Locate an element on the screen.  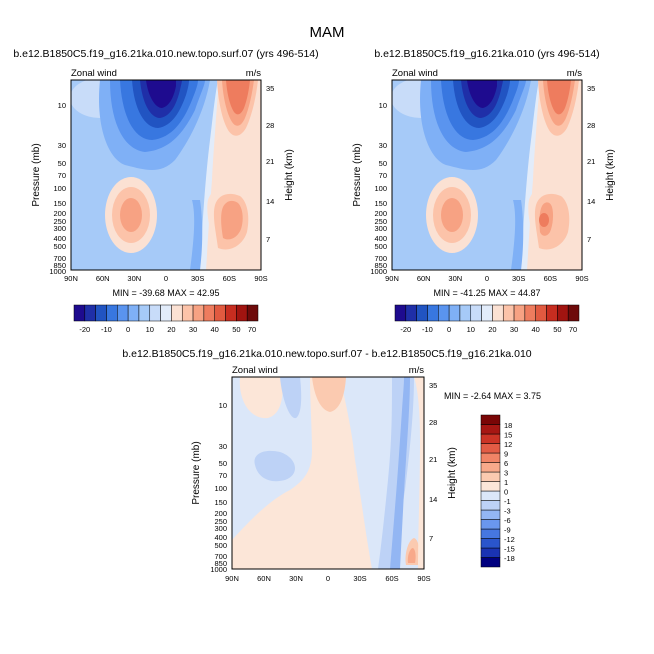
colorbar-label: 18 is located at coordinates (508, 425).